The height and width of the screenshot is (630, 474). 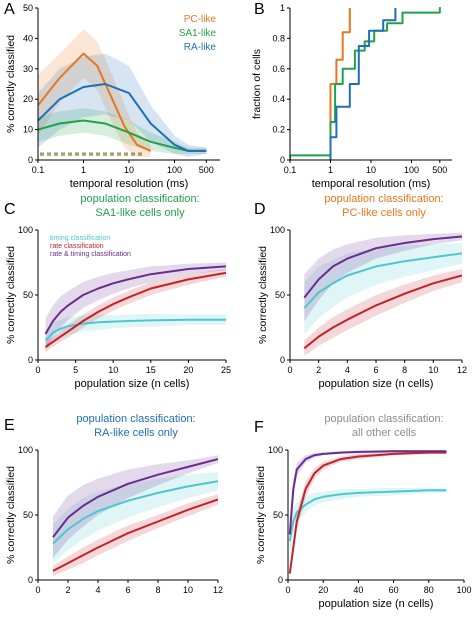 I want to click on y-tick-label: 20, so click(x=28, y=99).